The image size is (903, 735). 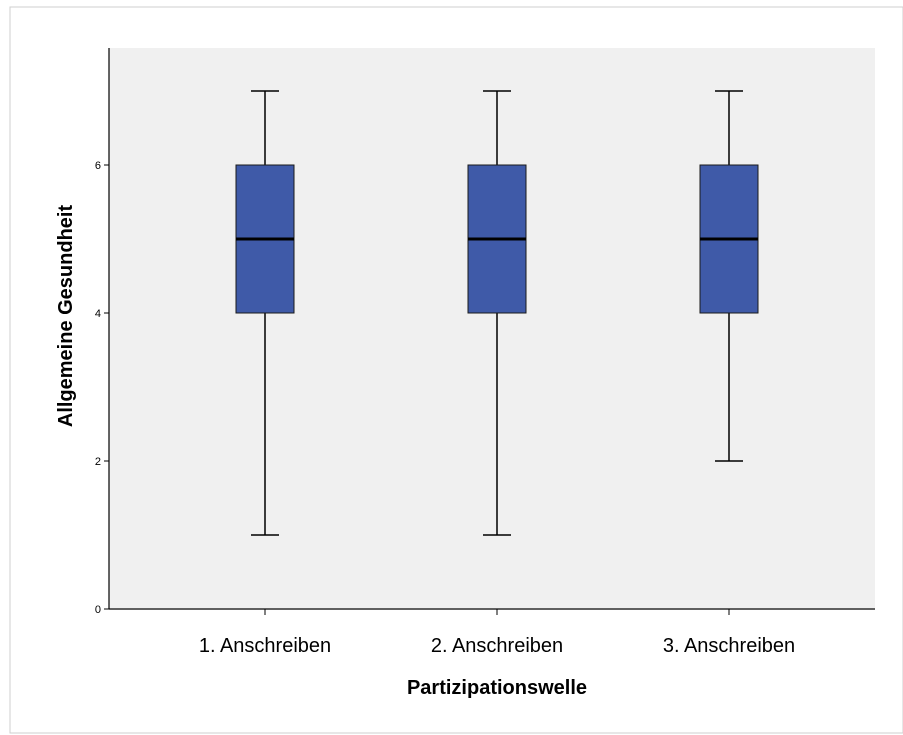 I want to click on y-tick-label: 2, so click(x=98, y=462).